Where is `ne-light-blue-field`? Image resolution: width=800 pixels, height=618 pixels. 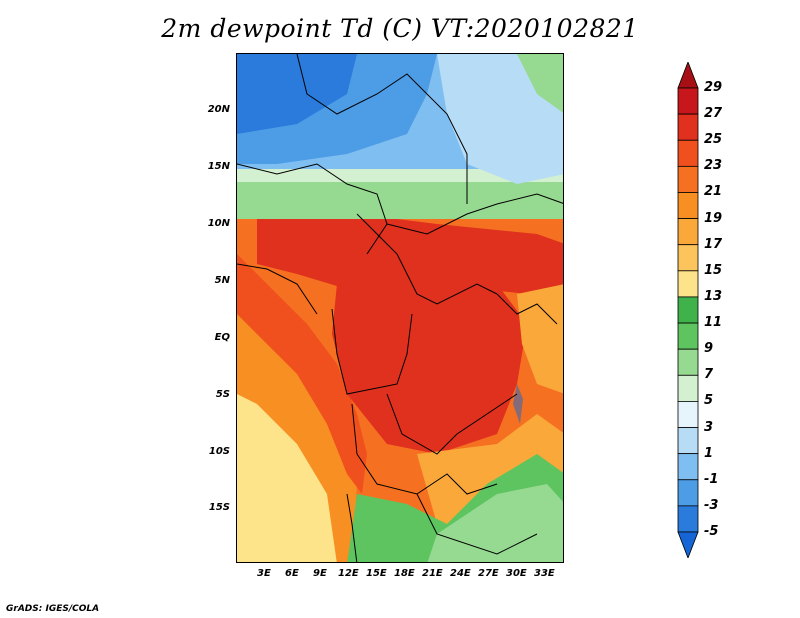 ne-light-blue-field is located at coordinates (500, 119).